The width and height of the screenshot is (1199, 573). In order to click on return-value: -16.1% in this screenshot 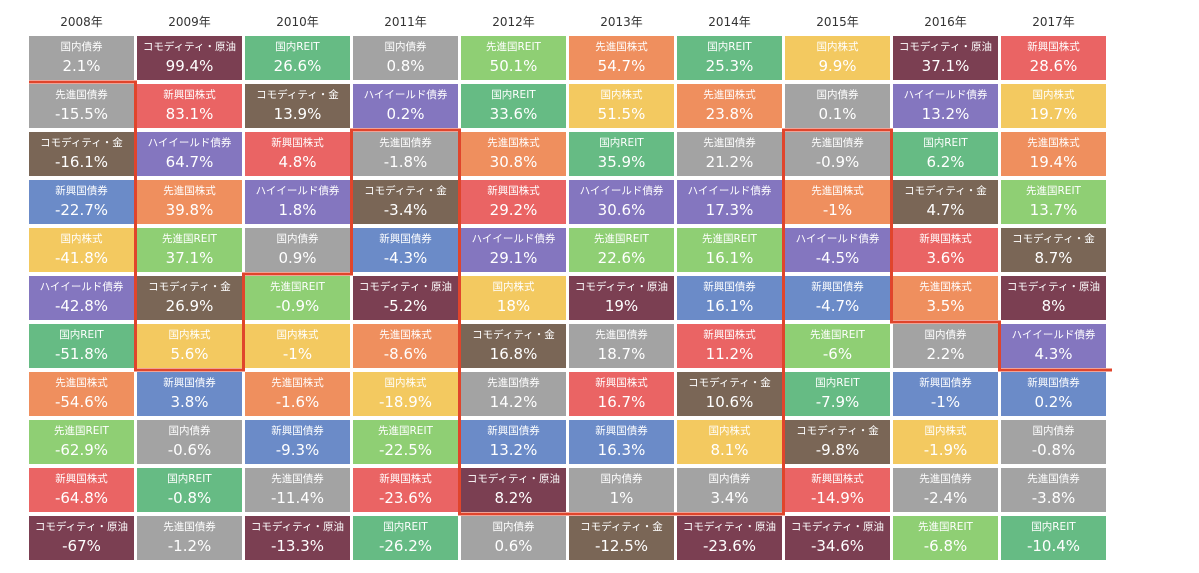, I will do `click(81, 162)`.